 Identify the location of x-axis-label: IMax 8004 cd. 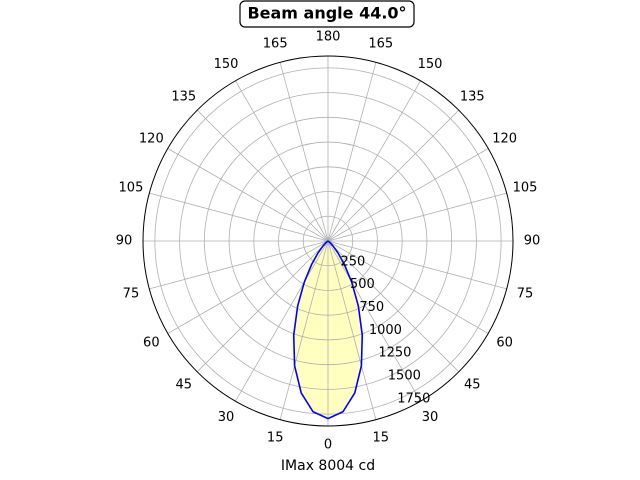
(328, 466).